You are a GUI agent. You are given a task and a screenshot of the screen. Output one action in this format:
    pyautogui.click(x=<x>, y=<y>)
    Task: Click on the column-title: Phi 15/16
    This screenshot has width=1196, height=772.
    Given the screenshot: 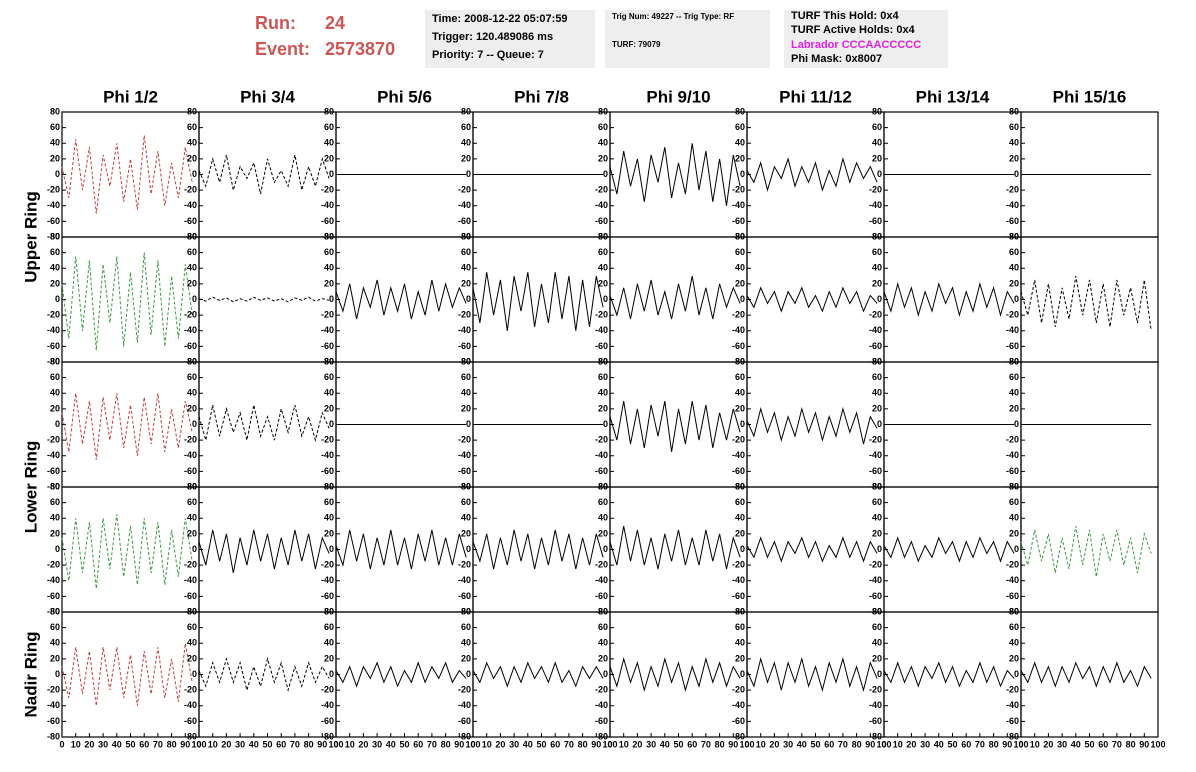 What is the action you would take?
    pyautogui.click(x=1090, y=96)
    